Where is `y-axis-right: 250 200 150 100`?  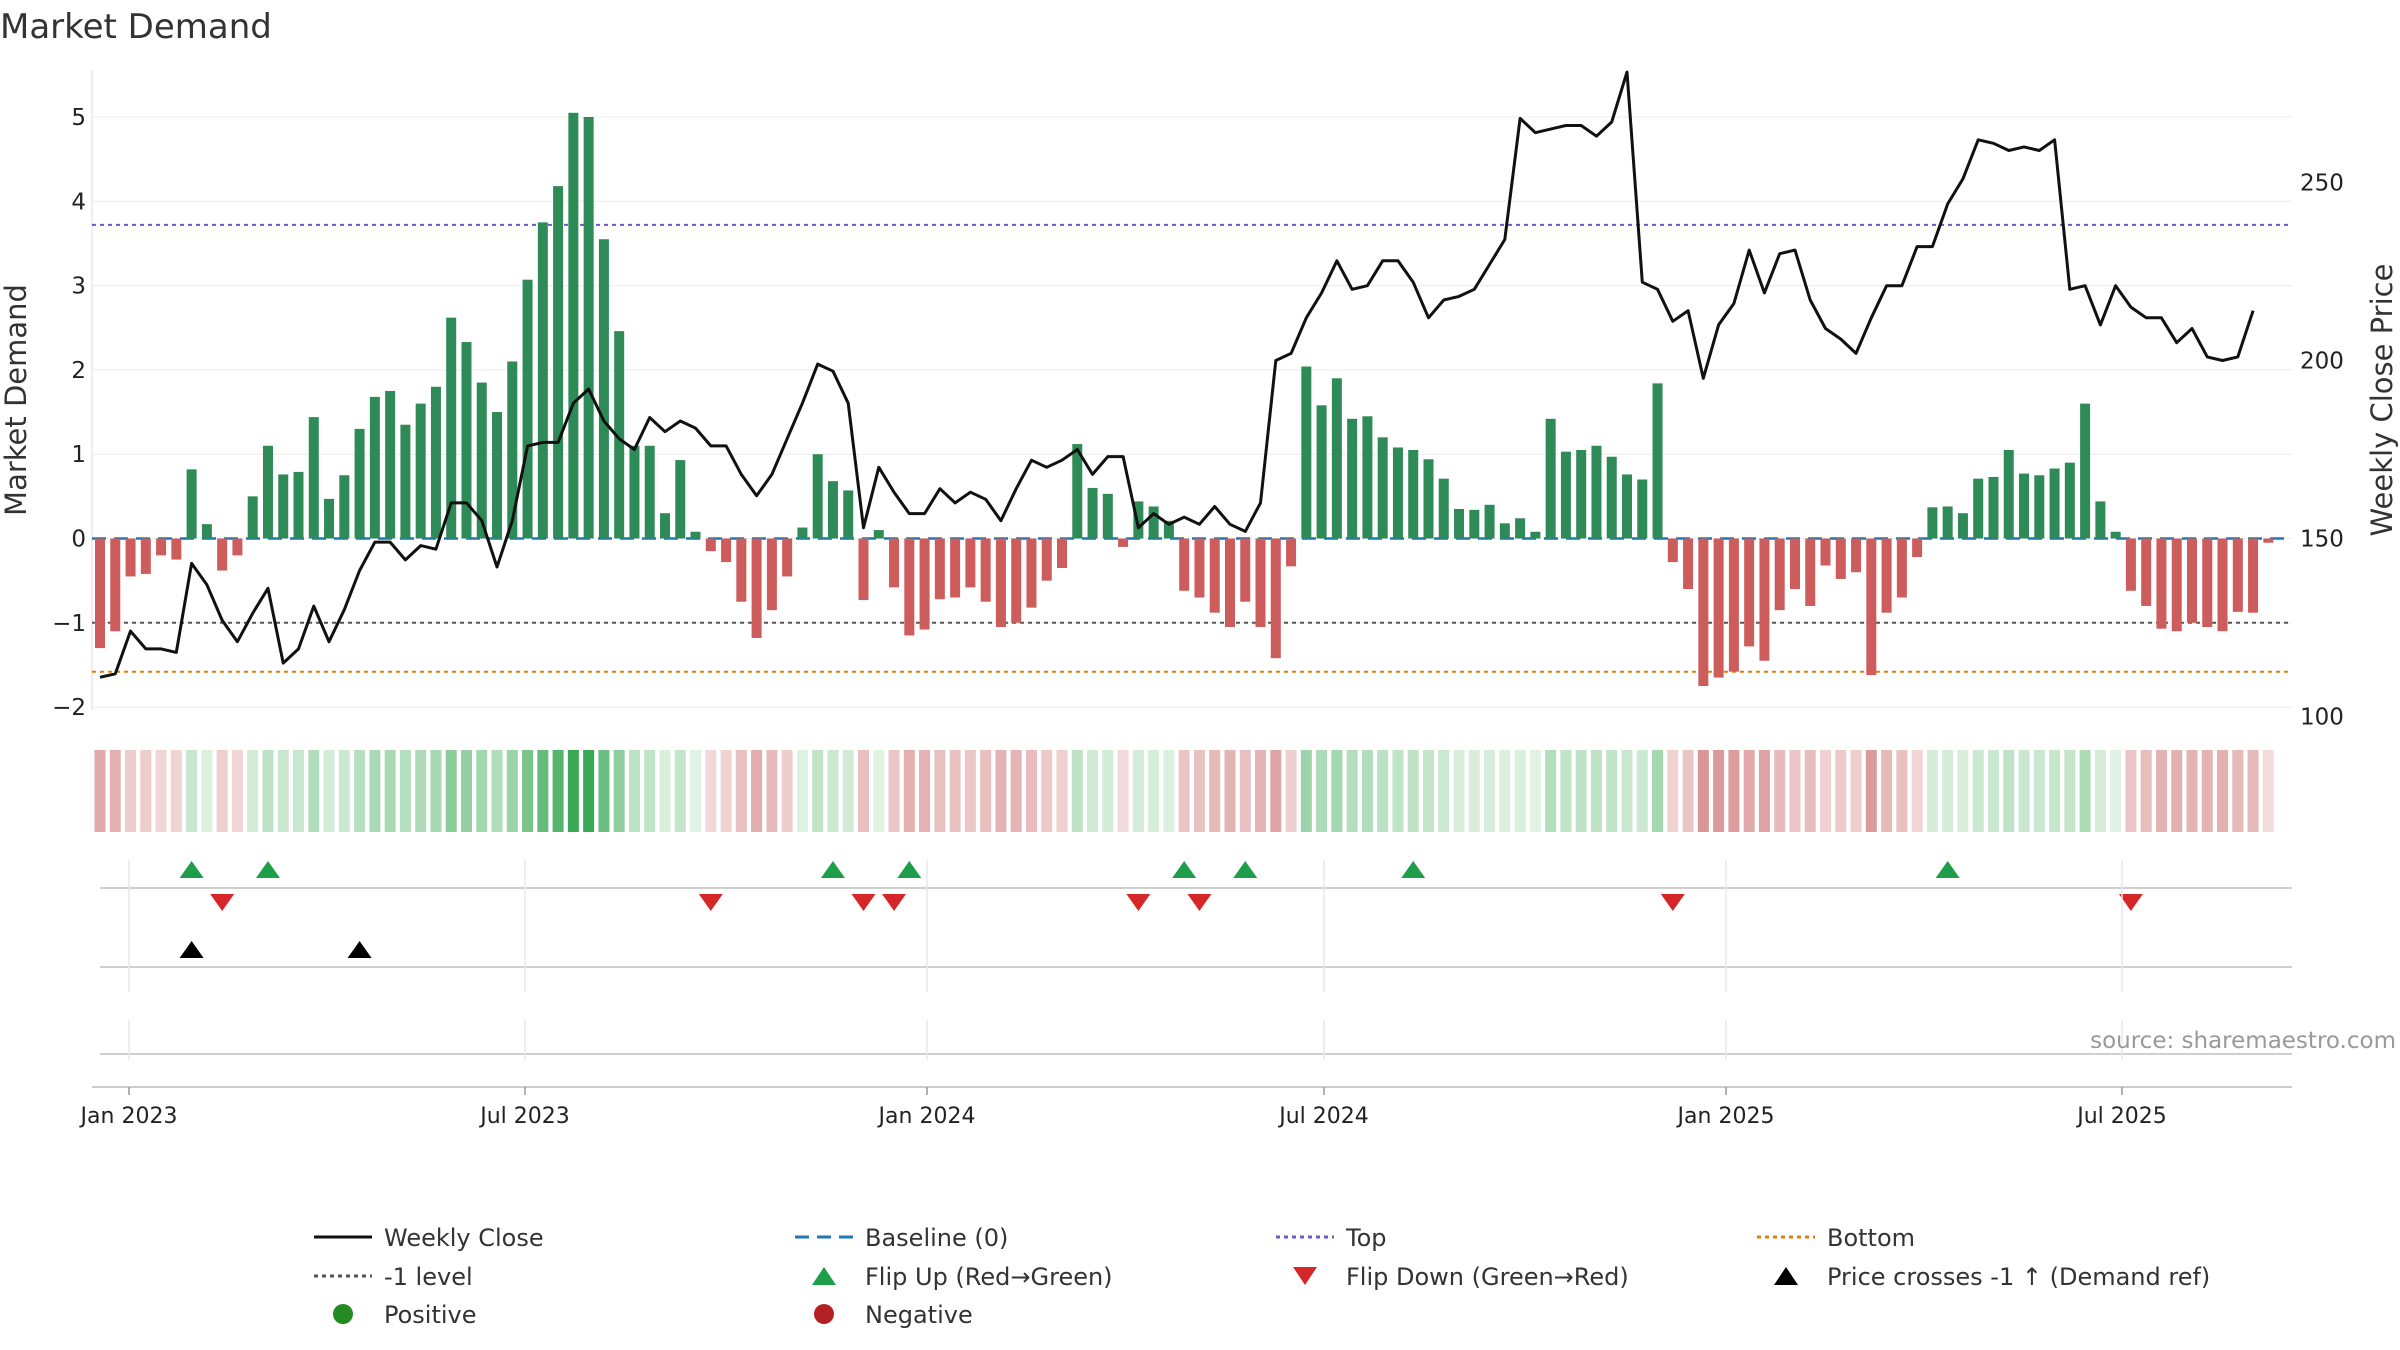 y-axis-right: 250 200 150 100 is located at coordinates (2322, 451).